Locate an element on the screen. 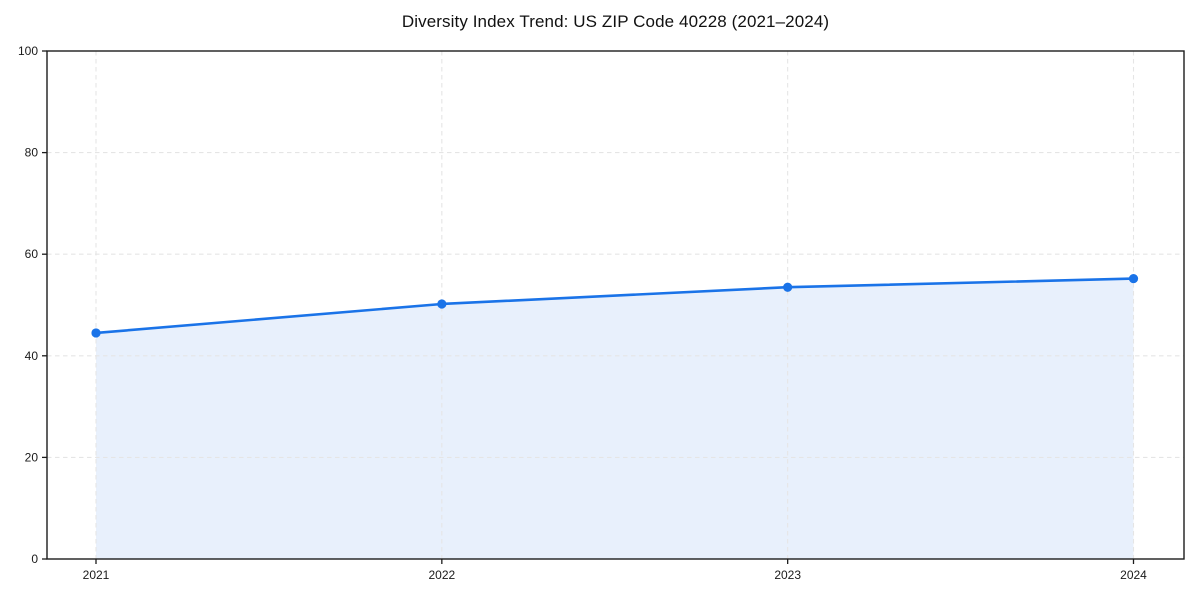 Image resolution: width=1200 pixels, height=600 pixels. y-tick-label: 0 is located at coordinates (34, 559).